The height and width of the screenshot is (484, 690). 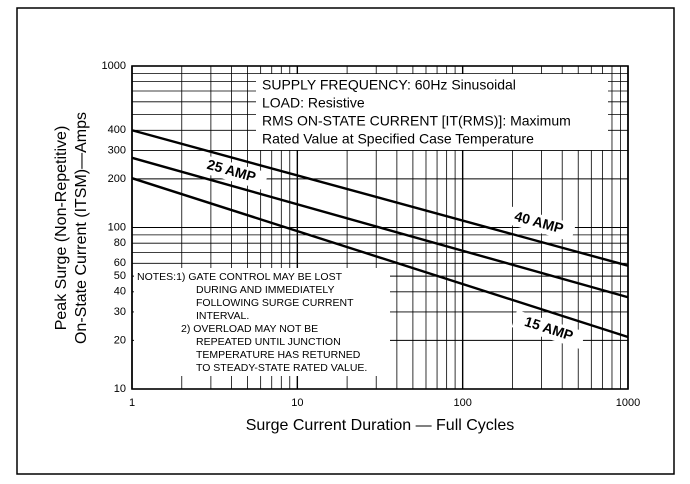 What do you see at coordinates (313, 103) in the screenshot?
I see `info-text: LOAD: Resistive` at bounding box center [313, 103].